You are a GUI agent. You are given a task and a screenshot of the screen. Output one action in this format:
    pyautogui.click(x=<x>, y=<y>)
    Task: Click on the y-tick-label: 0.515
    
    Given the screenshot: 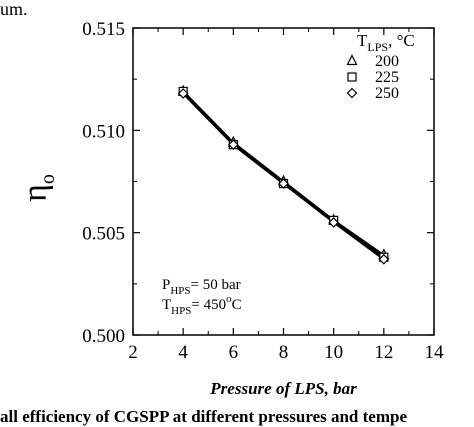 What is the action you would take?
    pyautogui.click(x=103, y=29)
    